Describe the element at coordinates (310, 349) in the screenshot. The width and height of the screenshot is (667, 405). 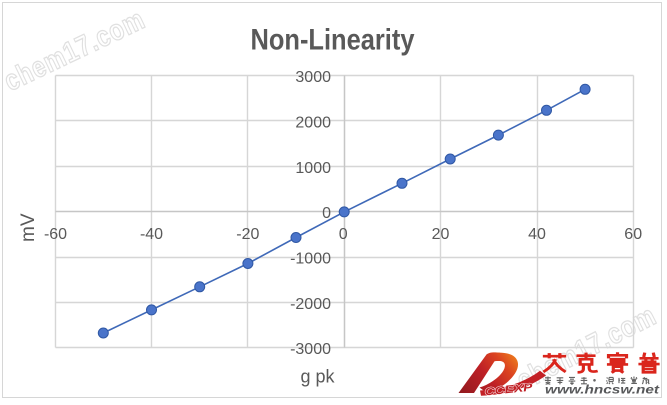
I see `svg-text: -3000` at that location.